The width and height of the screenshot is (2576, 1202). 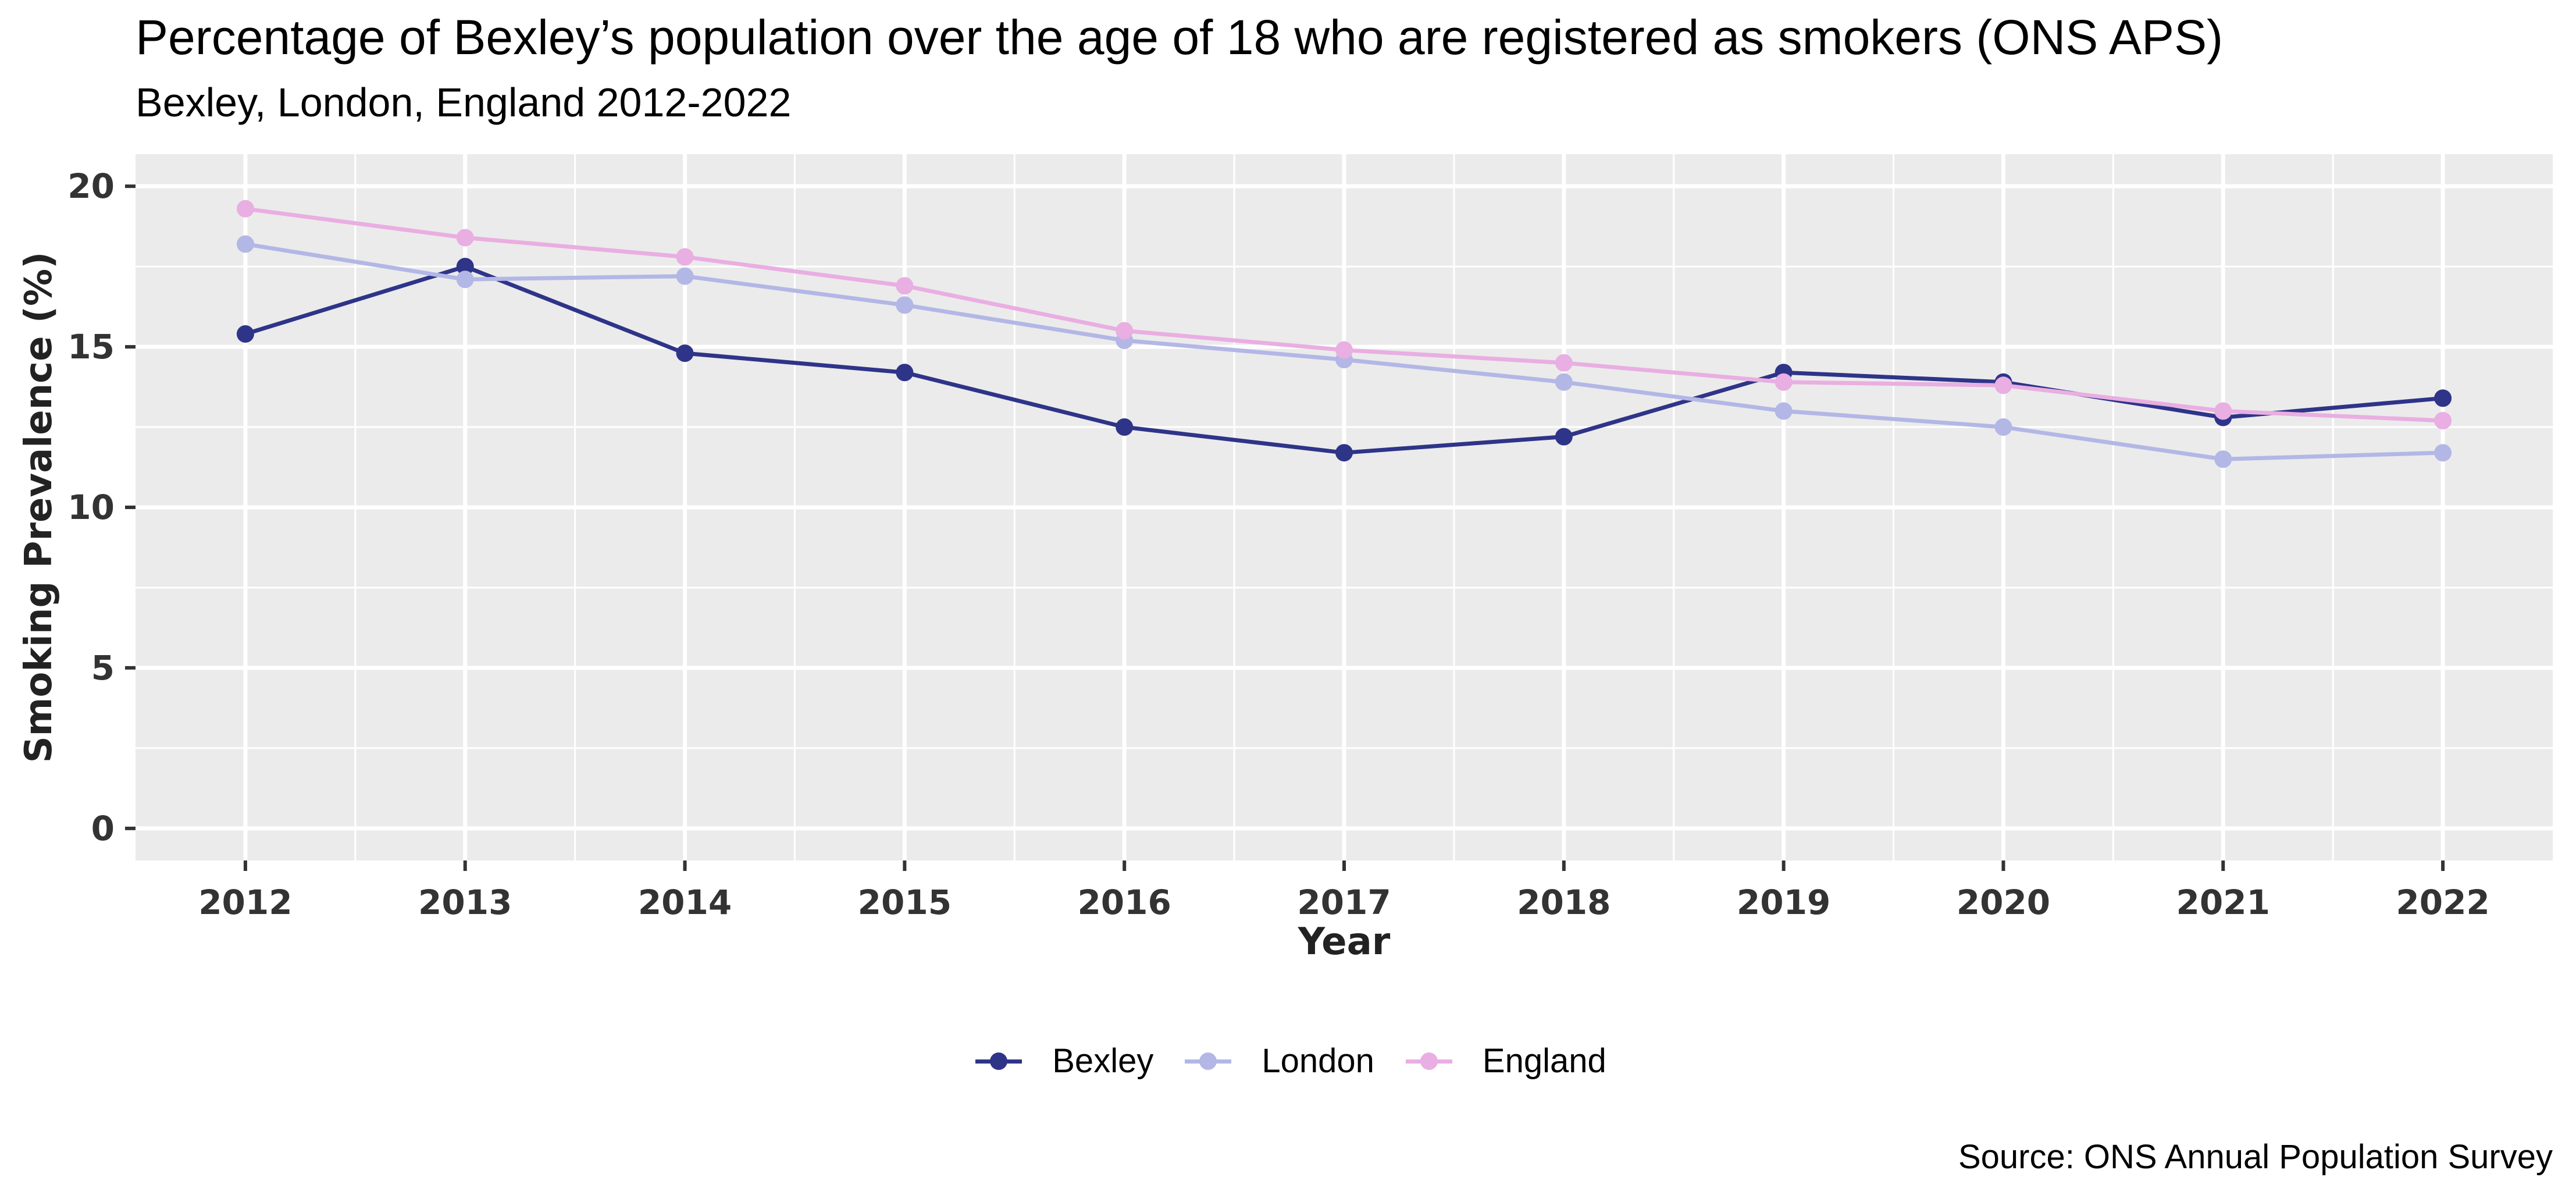 I want to click on legend-item-bexley: Bexley, so click(x=1061, y=1060).